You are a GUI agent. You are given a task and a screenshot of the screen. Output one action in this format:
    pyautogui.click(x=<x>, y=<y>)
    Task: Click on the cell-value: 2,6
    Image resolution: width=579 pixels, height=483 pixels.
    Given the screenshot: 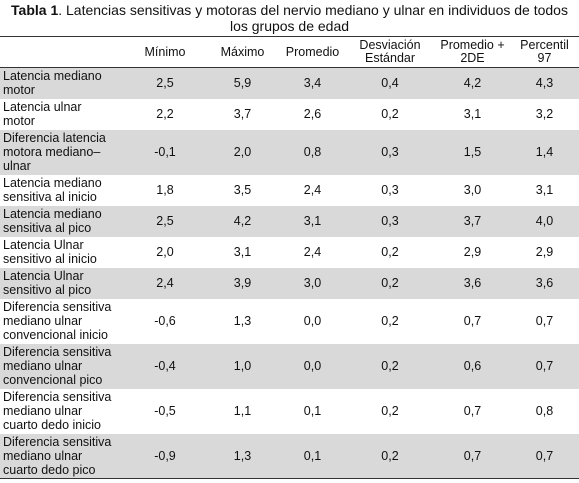 What is the action you would take?
    pyautogui.click(x=312, y=114)
    